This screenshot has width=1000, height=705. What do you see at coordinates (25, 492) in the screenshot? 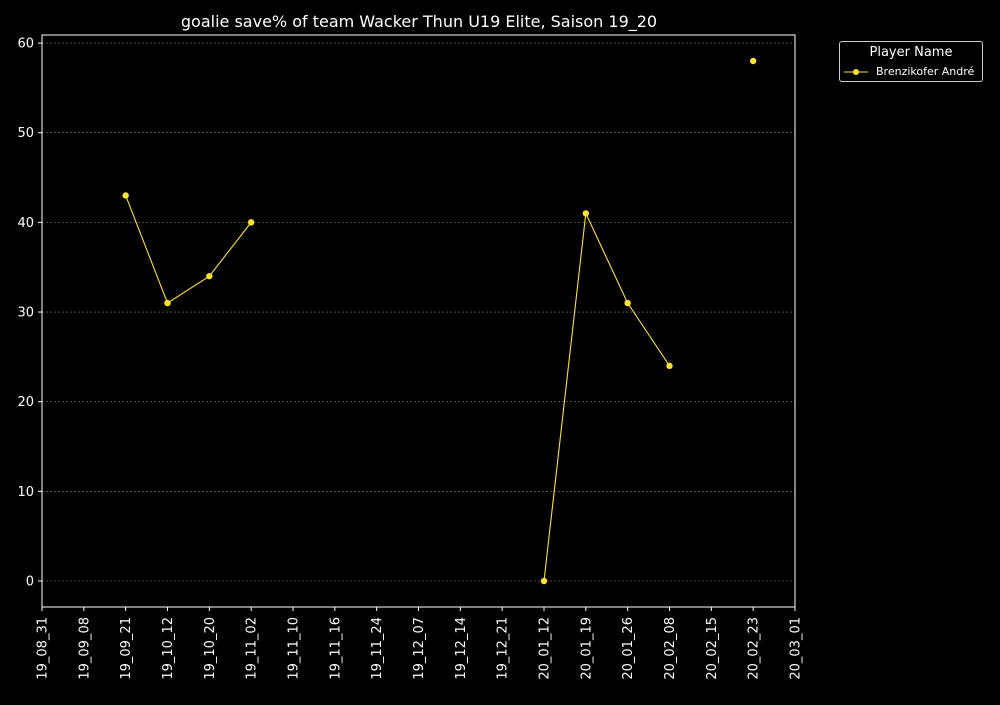
I see `y-tick-label: 10` at bounding box center [25, 492].